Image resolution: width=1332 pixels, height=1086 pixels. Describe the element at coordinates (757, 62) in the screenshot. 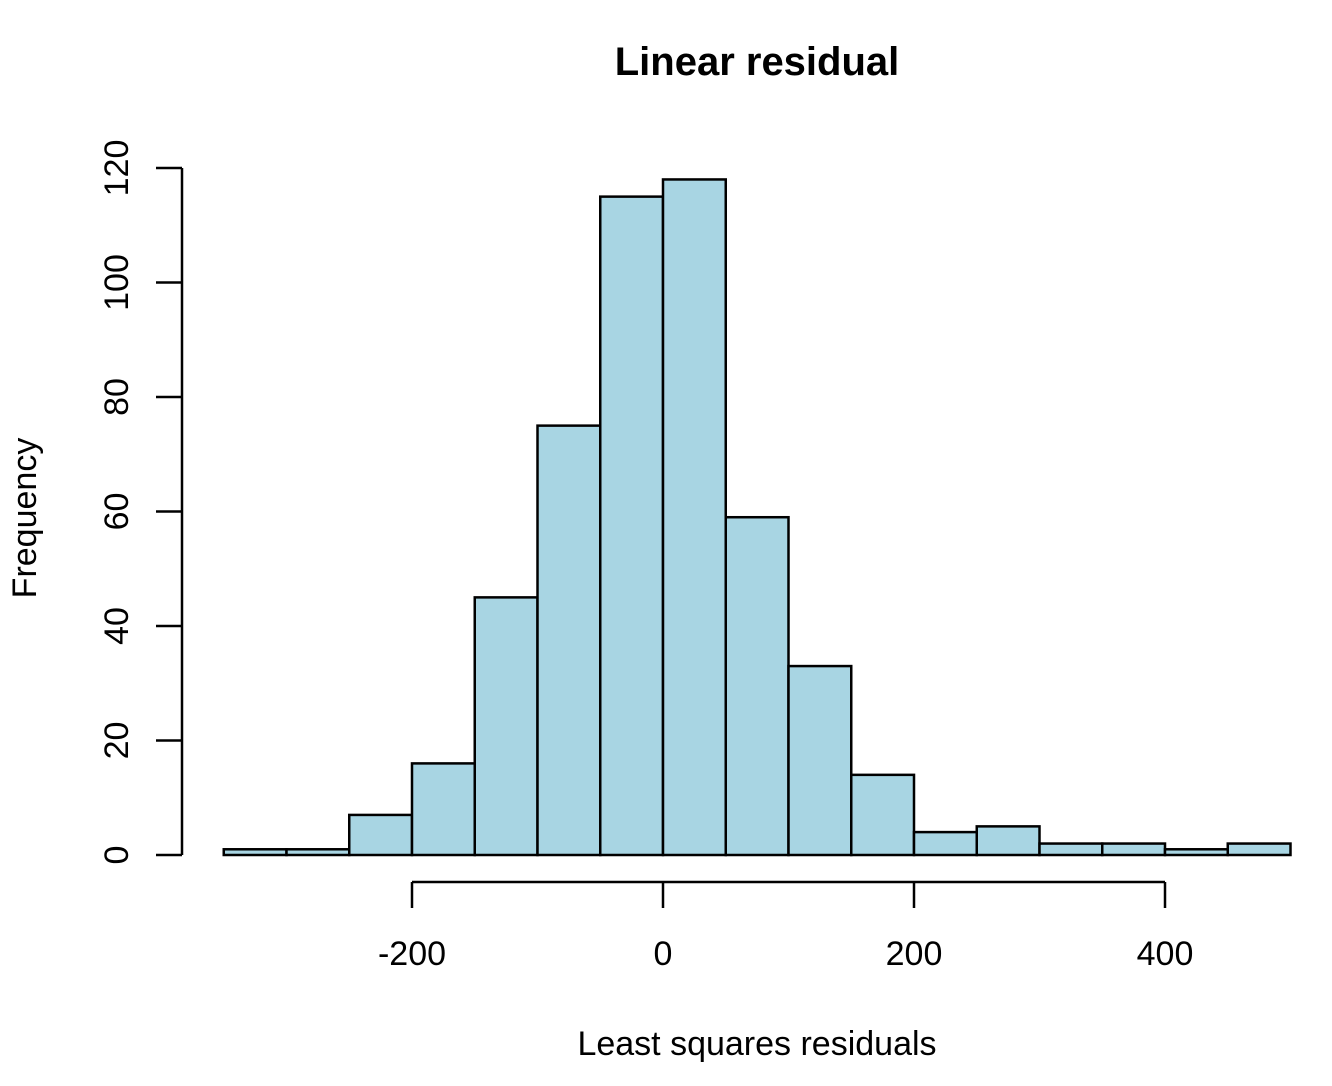

I see `chart-title: Linear residual` at that location.